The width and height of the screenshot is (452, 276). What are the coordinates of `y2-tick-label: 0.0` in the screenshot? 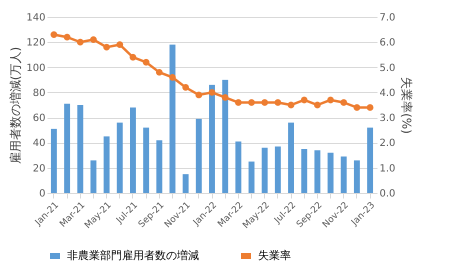 It's located at (388, 194).